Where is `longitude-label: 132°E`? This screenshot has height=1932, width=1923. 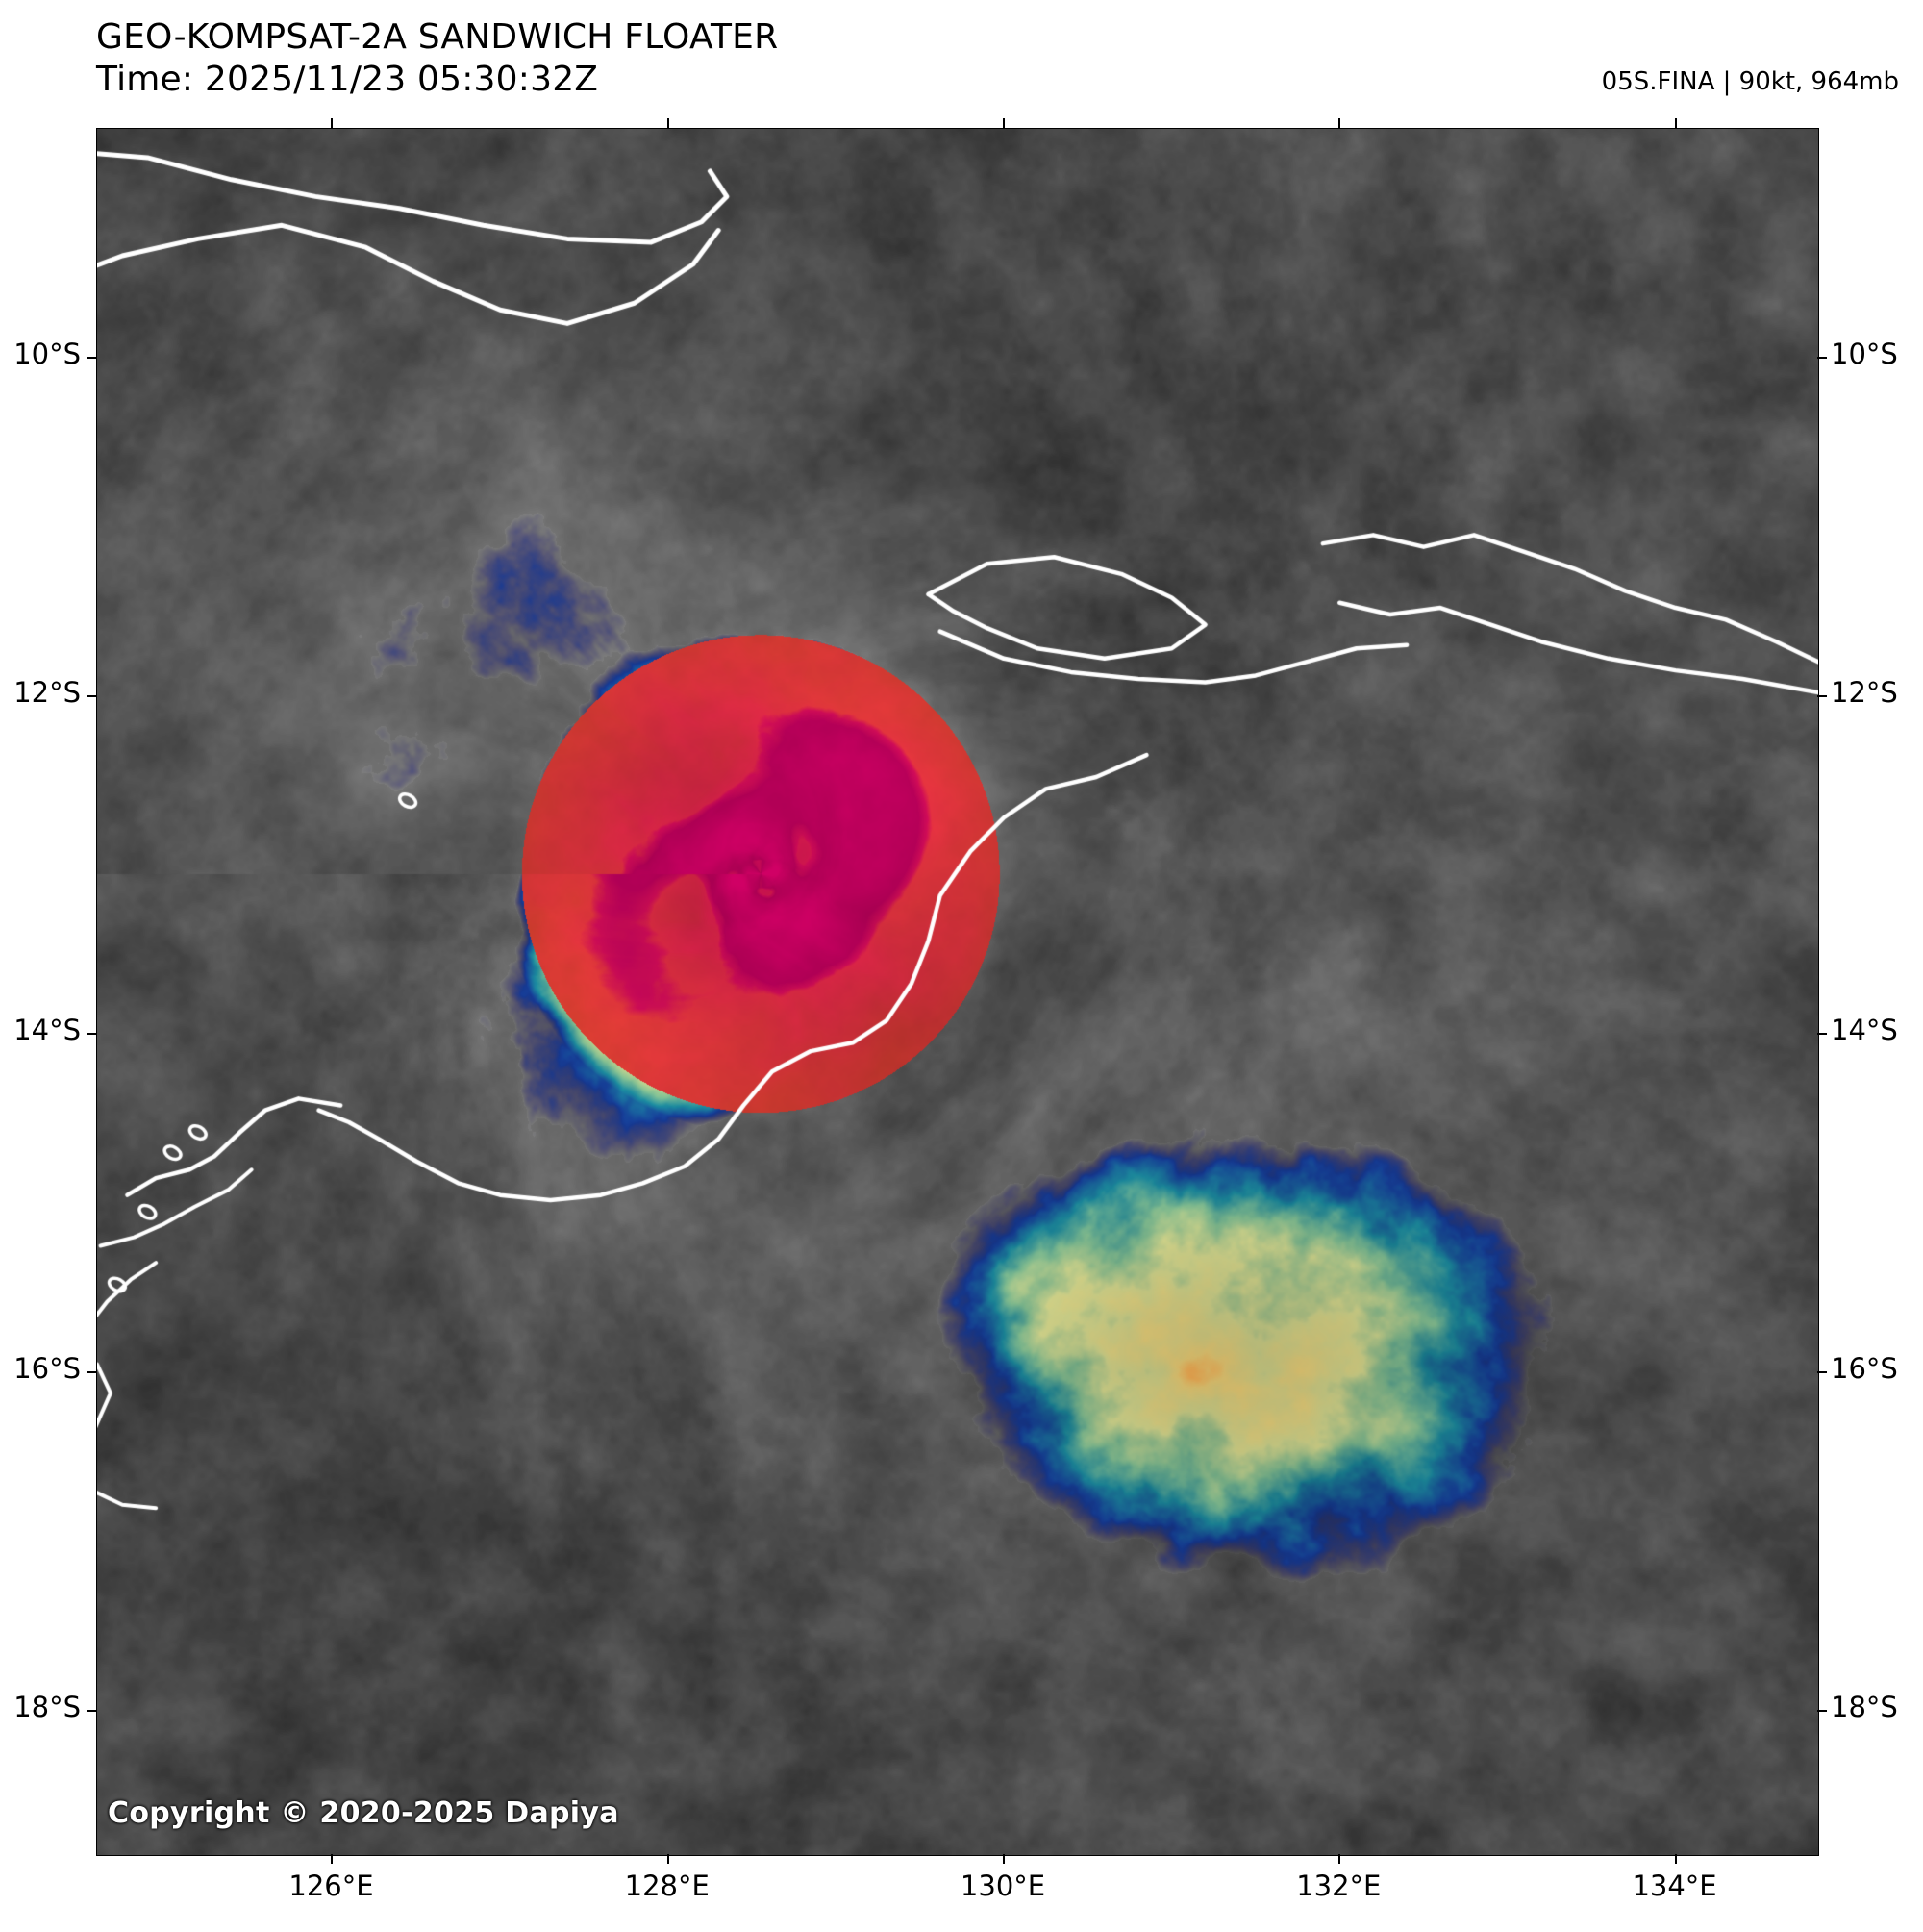 longitude-label: 132°E is located at coordinates (1339, 1885).